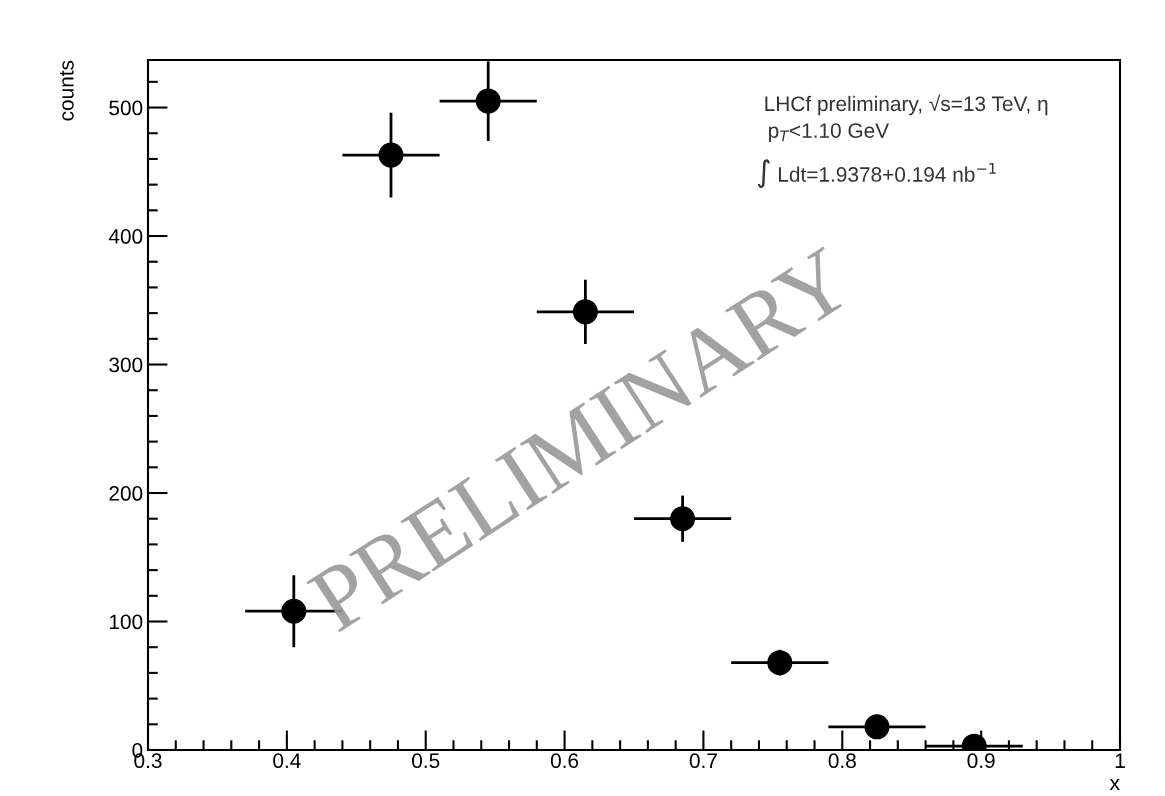 The image size is (1165, 796). I want to click on y-tick-label: 300, so click(126, 365).